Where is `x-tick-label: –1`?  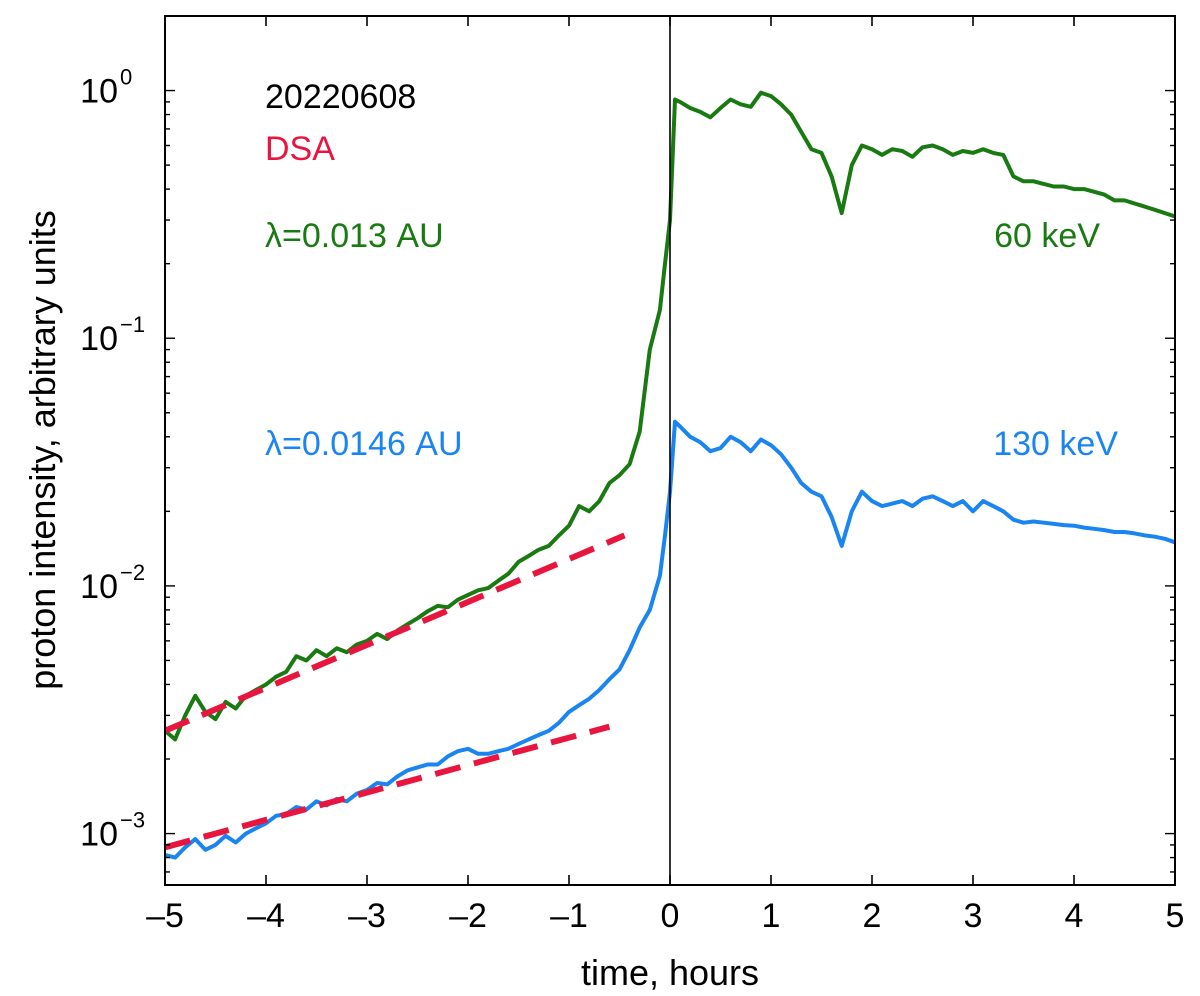
x-tick-label: –1 is located at coordinates (569, 916).